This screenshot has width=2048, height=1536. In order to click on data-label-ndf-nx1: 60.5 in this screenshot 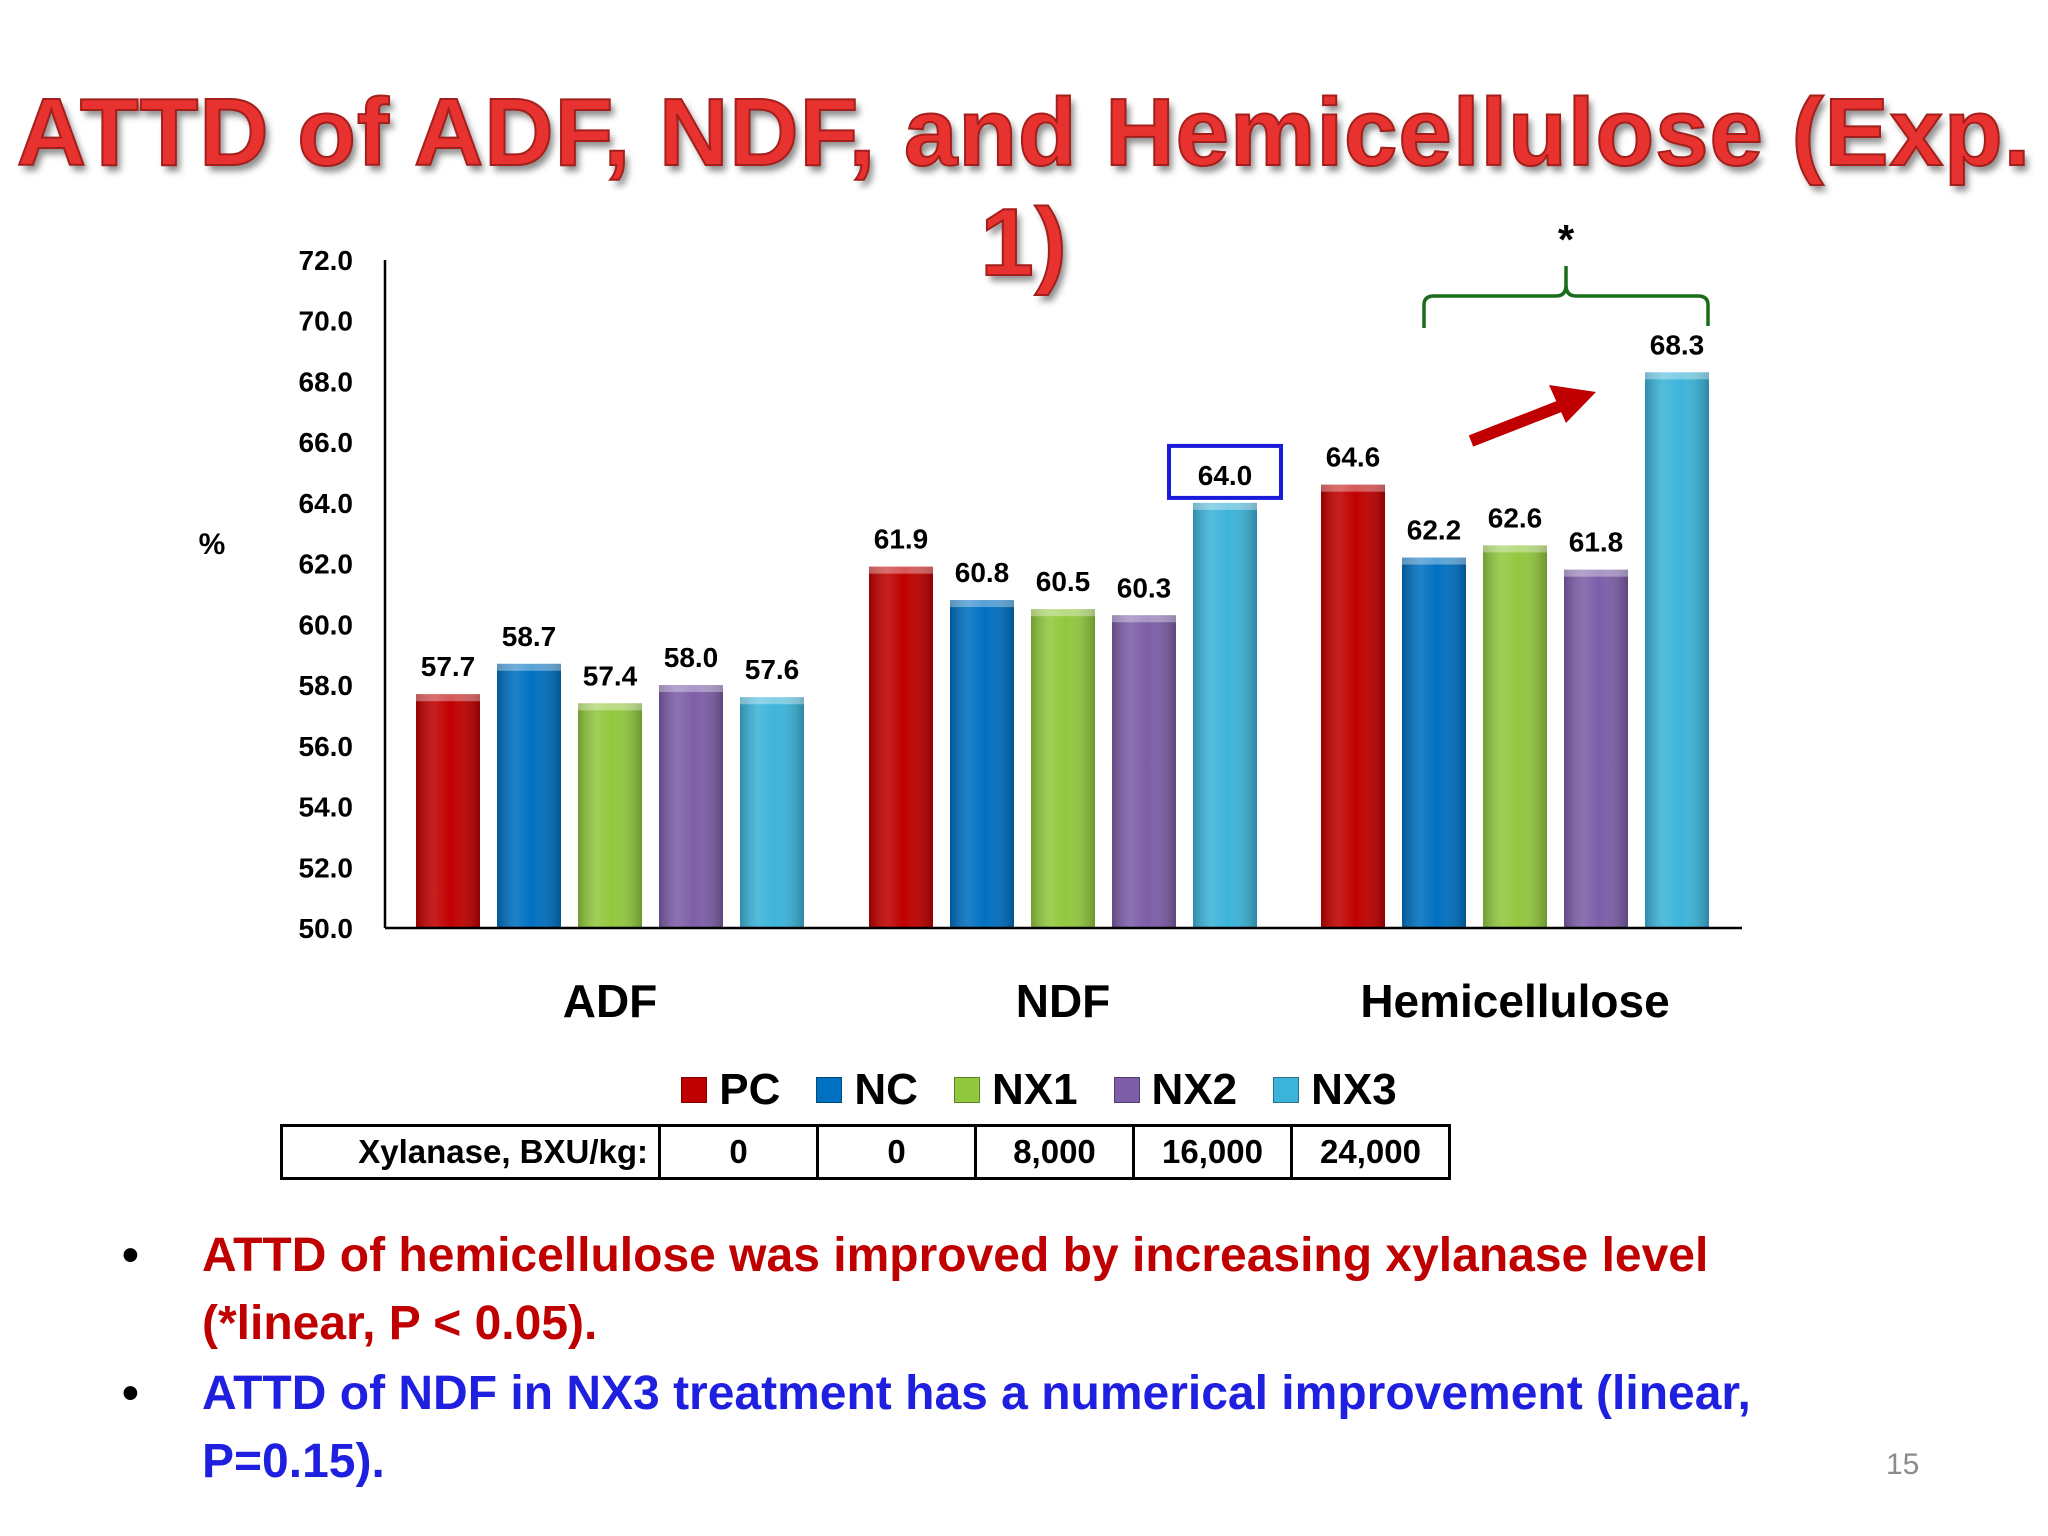, I will do `click(1063, 581)`.